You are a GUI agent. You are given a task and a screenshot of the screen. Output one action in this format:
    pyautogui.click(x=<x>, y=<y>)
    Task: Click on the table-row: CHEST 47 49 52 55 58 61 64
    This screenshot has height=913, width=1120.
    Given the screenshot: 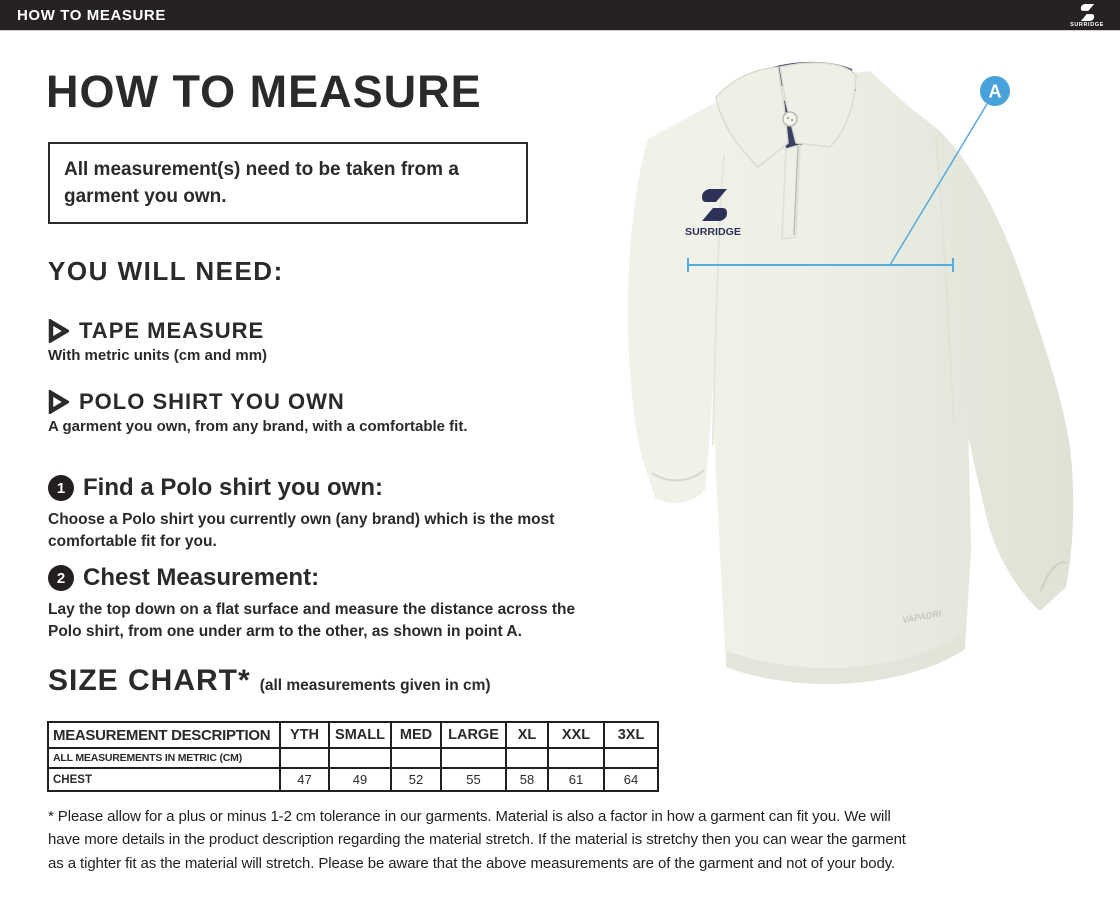 What is the action you would take?
    pyautogui.click(x=353, y=779)
    